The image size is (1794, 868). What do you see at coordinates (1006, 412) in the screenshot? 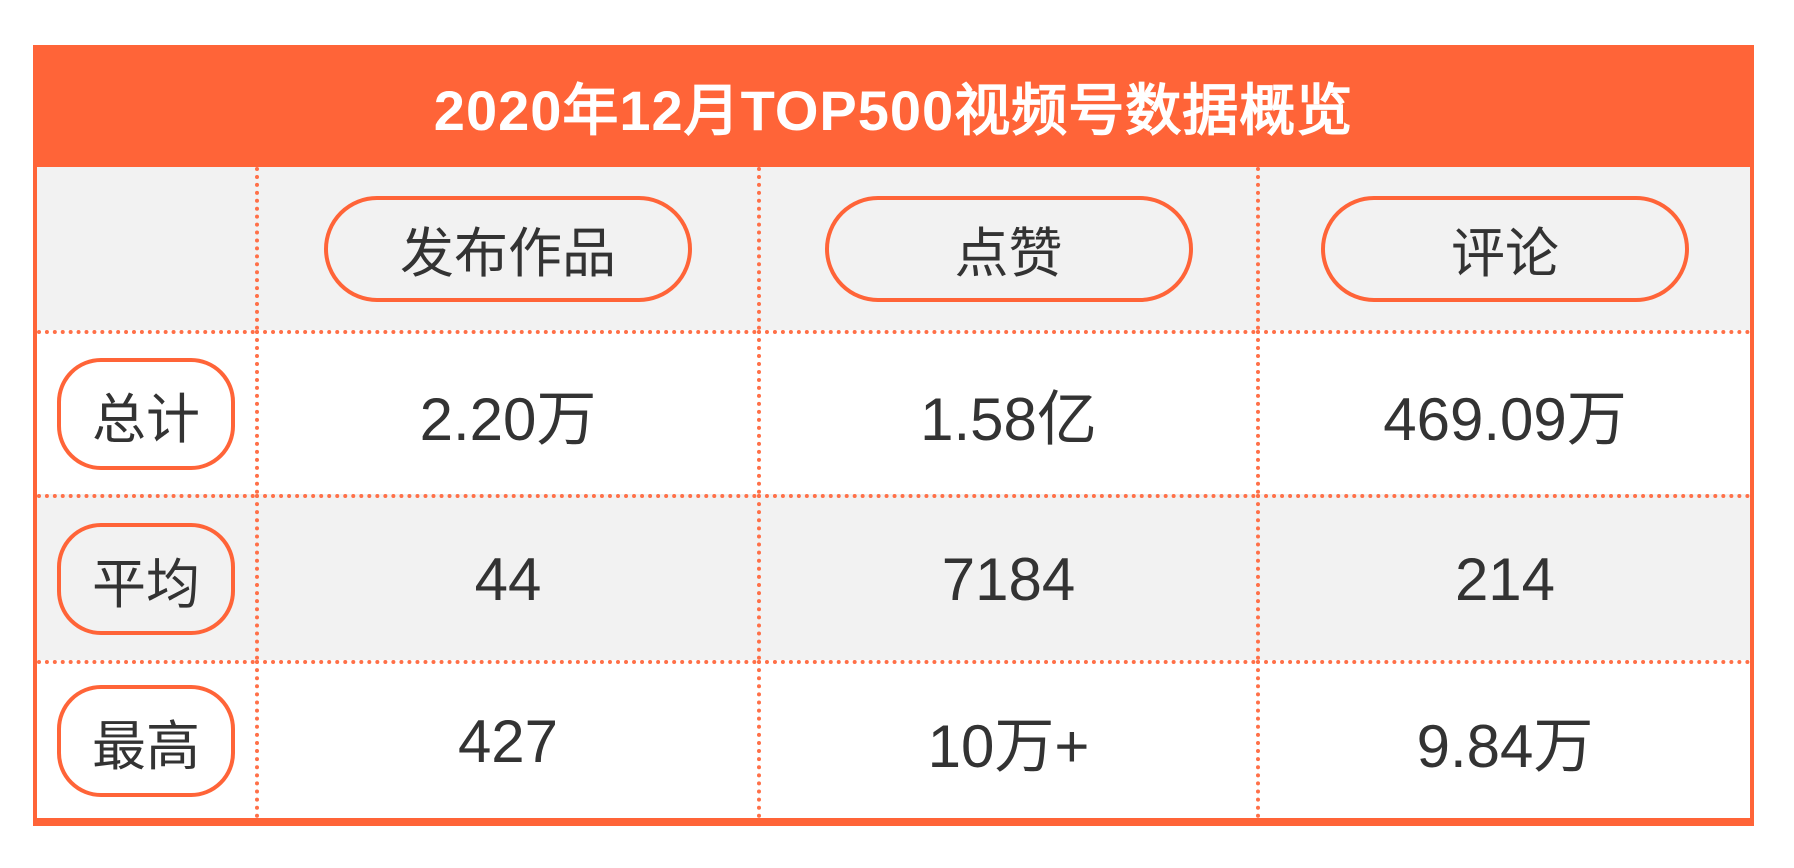
I see `value-total-likes: 1.58亿` at bounding box center [1006, 412].